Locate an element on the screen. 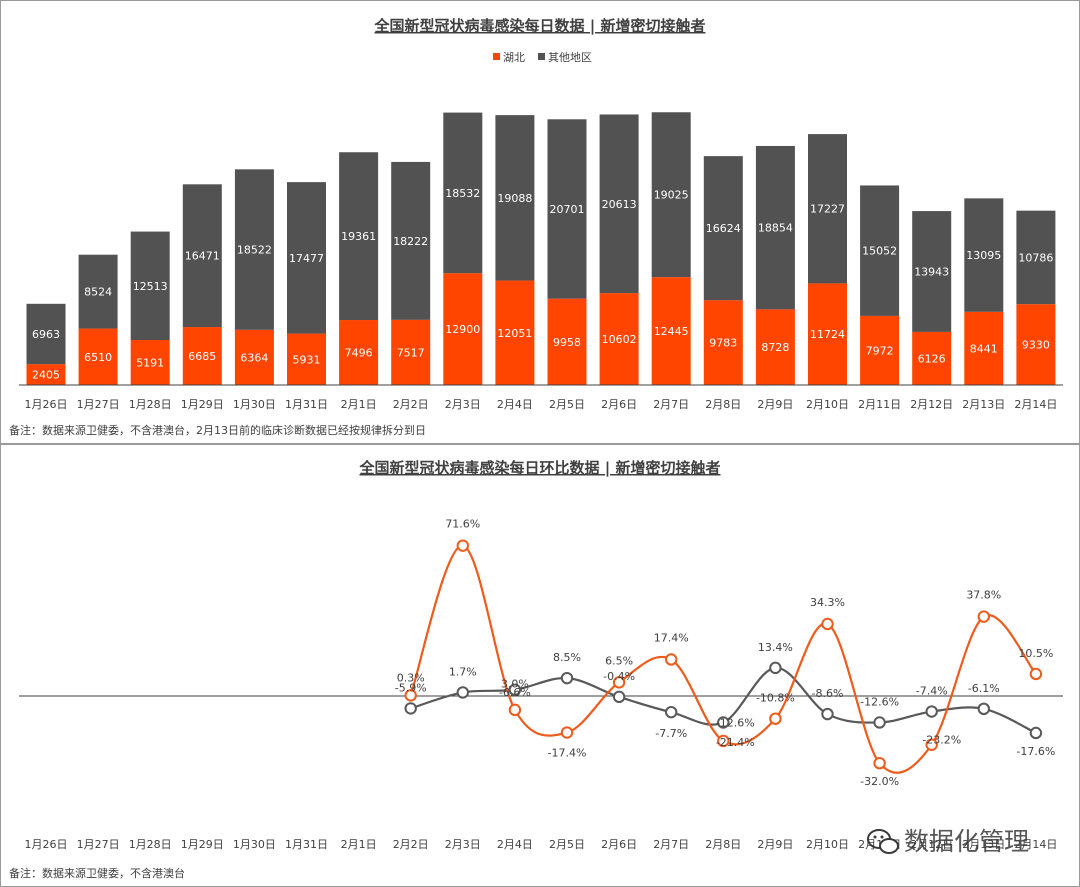 The height and width of the screenshot is (887, 1080). line-chart-title: 全国新型冠状病毒感染每日环比数据 | 新增密切接触者 is located at coordinates (540, 468).